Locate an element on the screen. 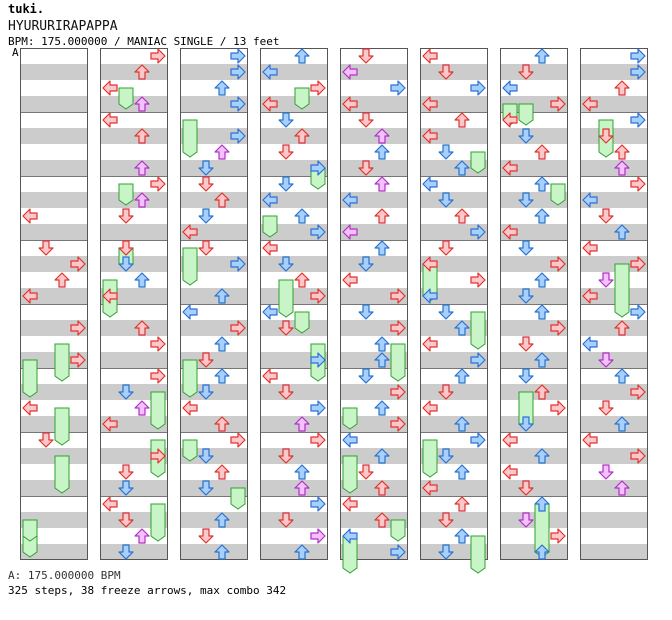  column-border is located at coordinates (534, 304).